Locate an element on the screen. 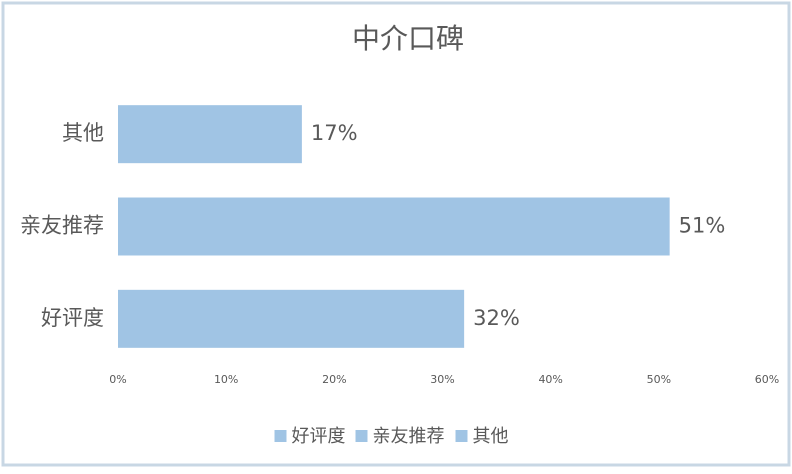  chart-title: 中介口碑 is located at coordinates (408, 38).